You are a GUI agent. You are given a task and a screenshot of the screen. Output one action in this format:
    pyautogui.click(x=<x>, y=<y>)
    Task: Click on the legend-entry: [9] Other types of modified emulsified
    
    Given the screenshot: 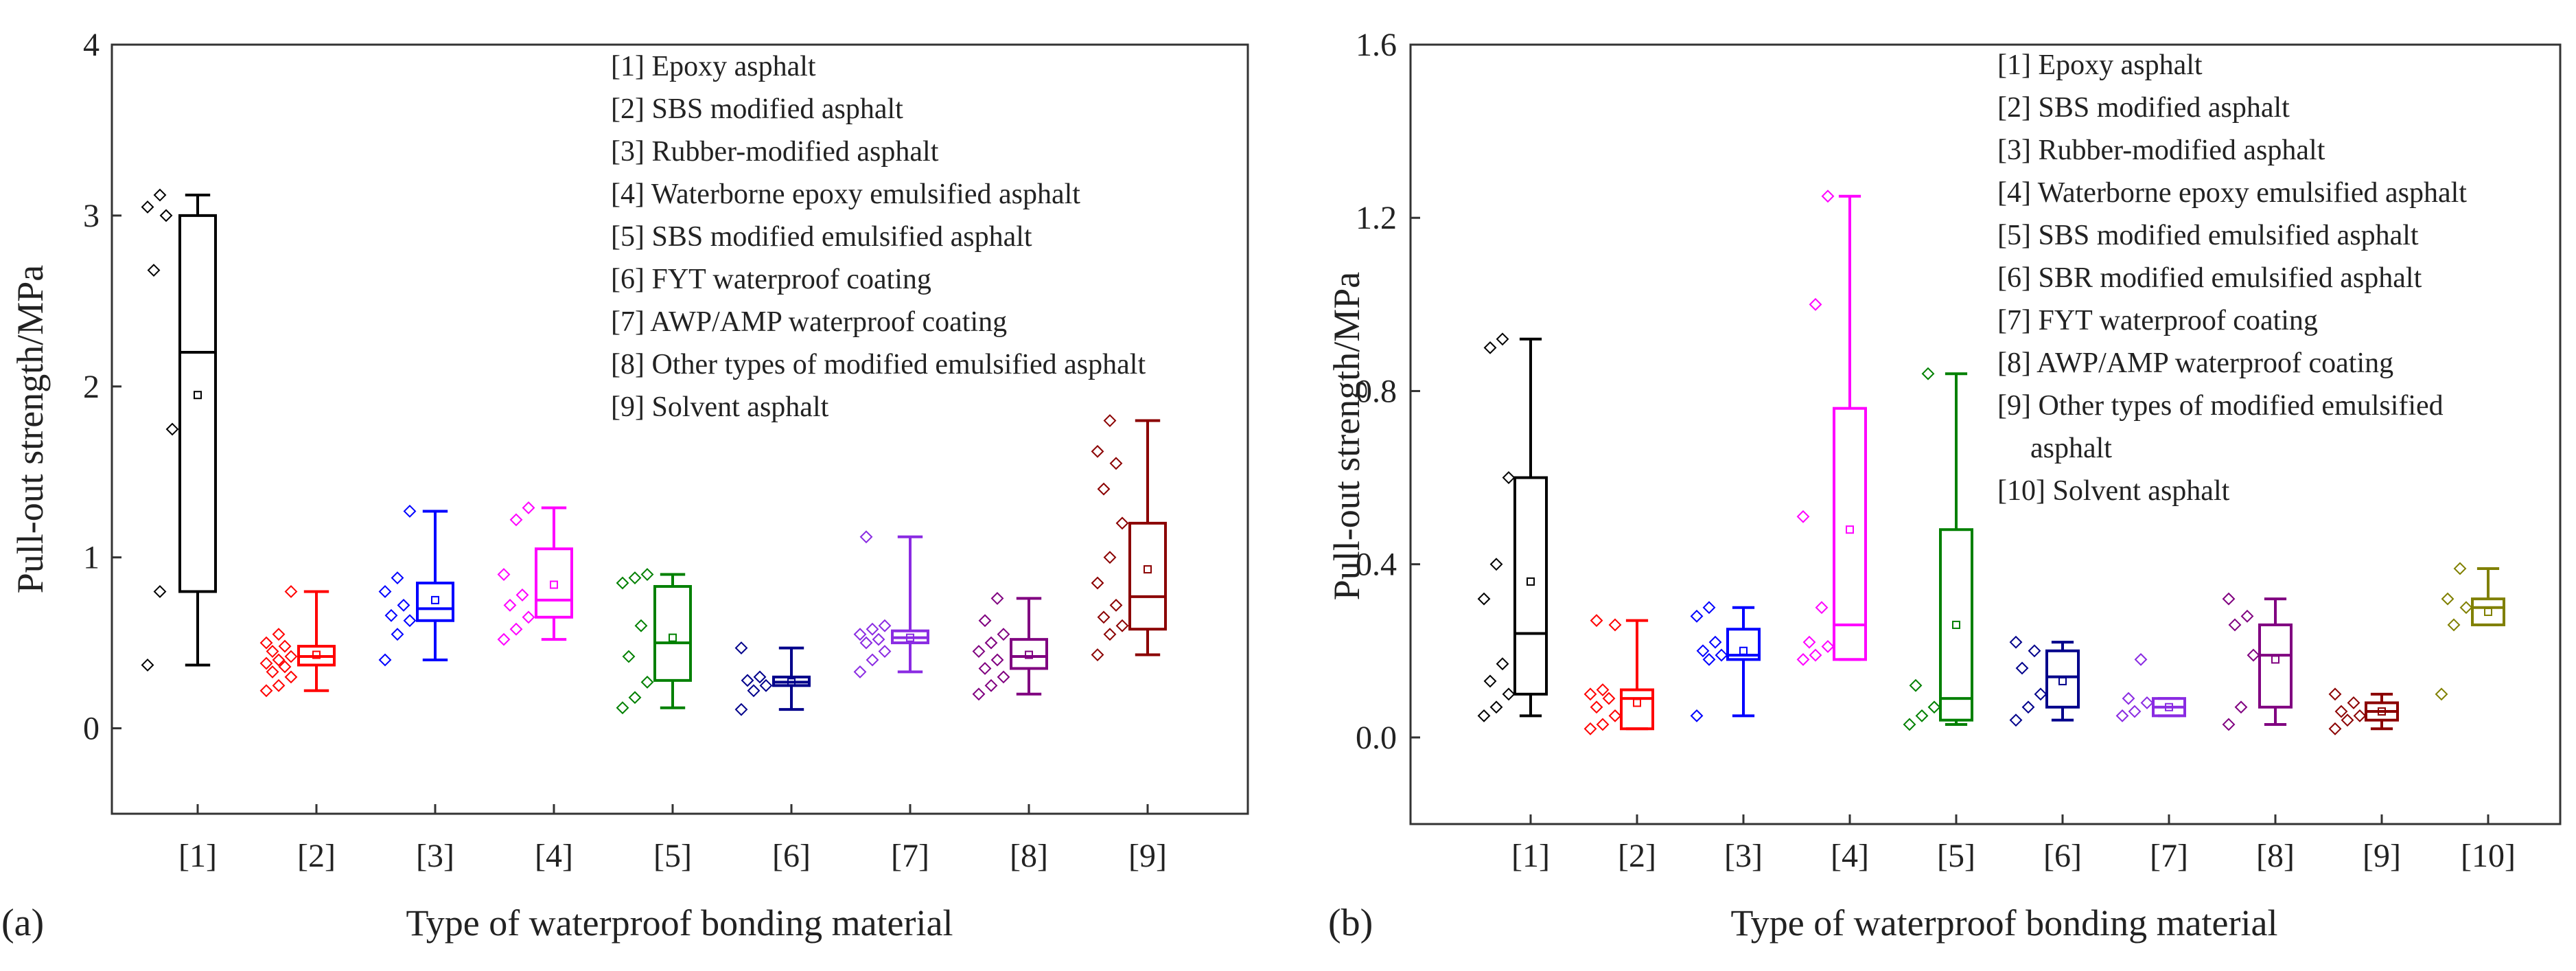 What is the action you would take?
    pyautogui.click(x=2220, y=406)
    